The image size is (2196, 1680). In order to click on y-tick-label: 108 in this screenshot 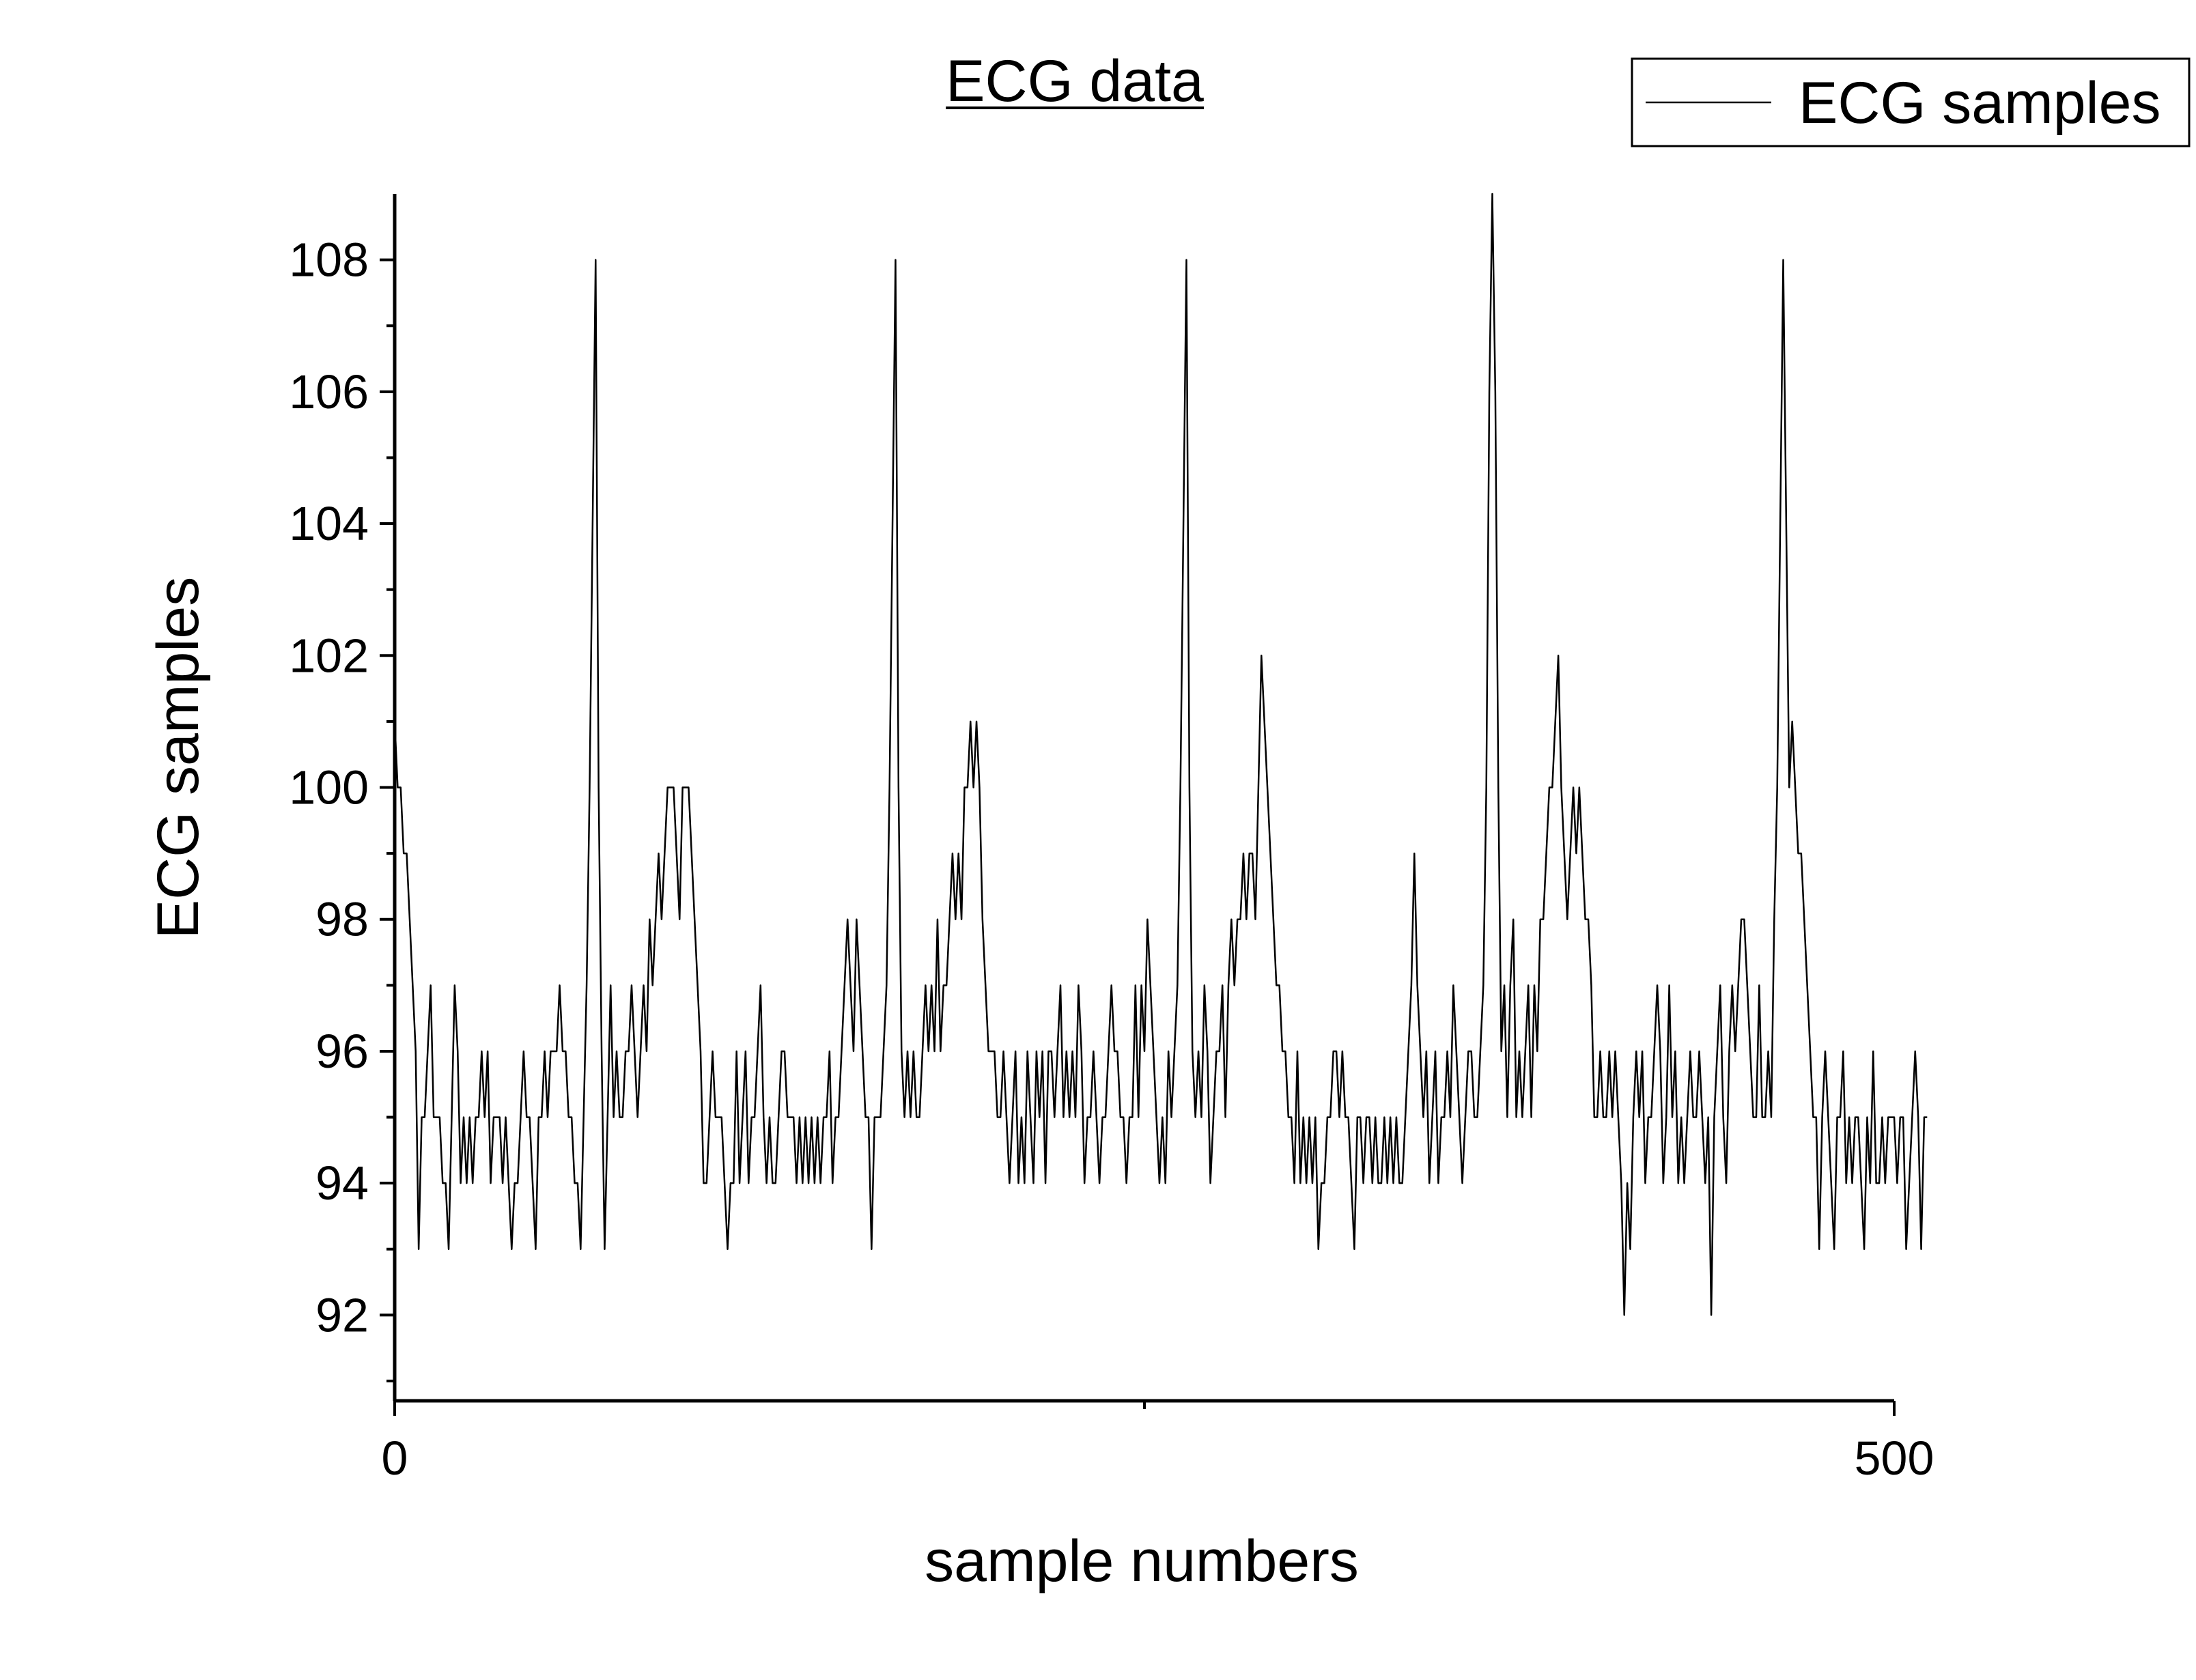, I will do `click(329, 260)`.